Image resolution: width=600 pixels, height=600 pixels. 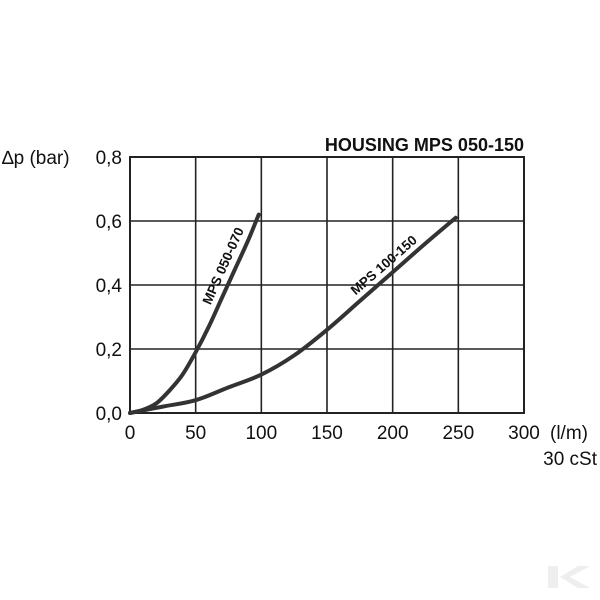 What do you see at coordinates (327, 433) in the screenshot?
I see `x-tick-label: 150` at bounding box center [327, 433].